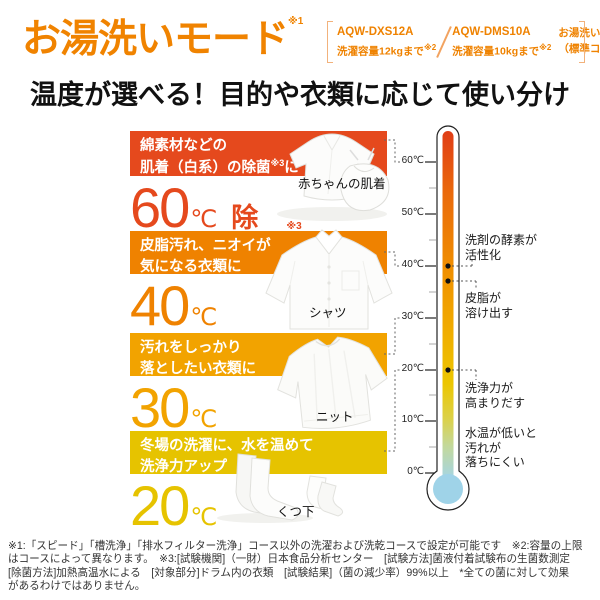  Describe the element at coordinates (412, 368) in the screenshot. I see `tick-20: 20℃` at that location.